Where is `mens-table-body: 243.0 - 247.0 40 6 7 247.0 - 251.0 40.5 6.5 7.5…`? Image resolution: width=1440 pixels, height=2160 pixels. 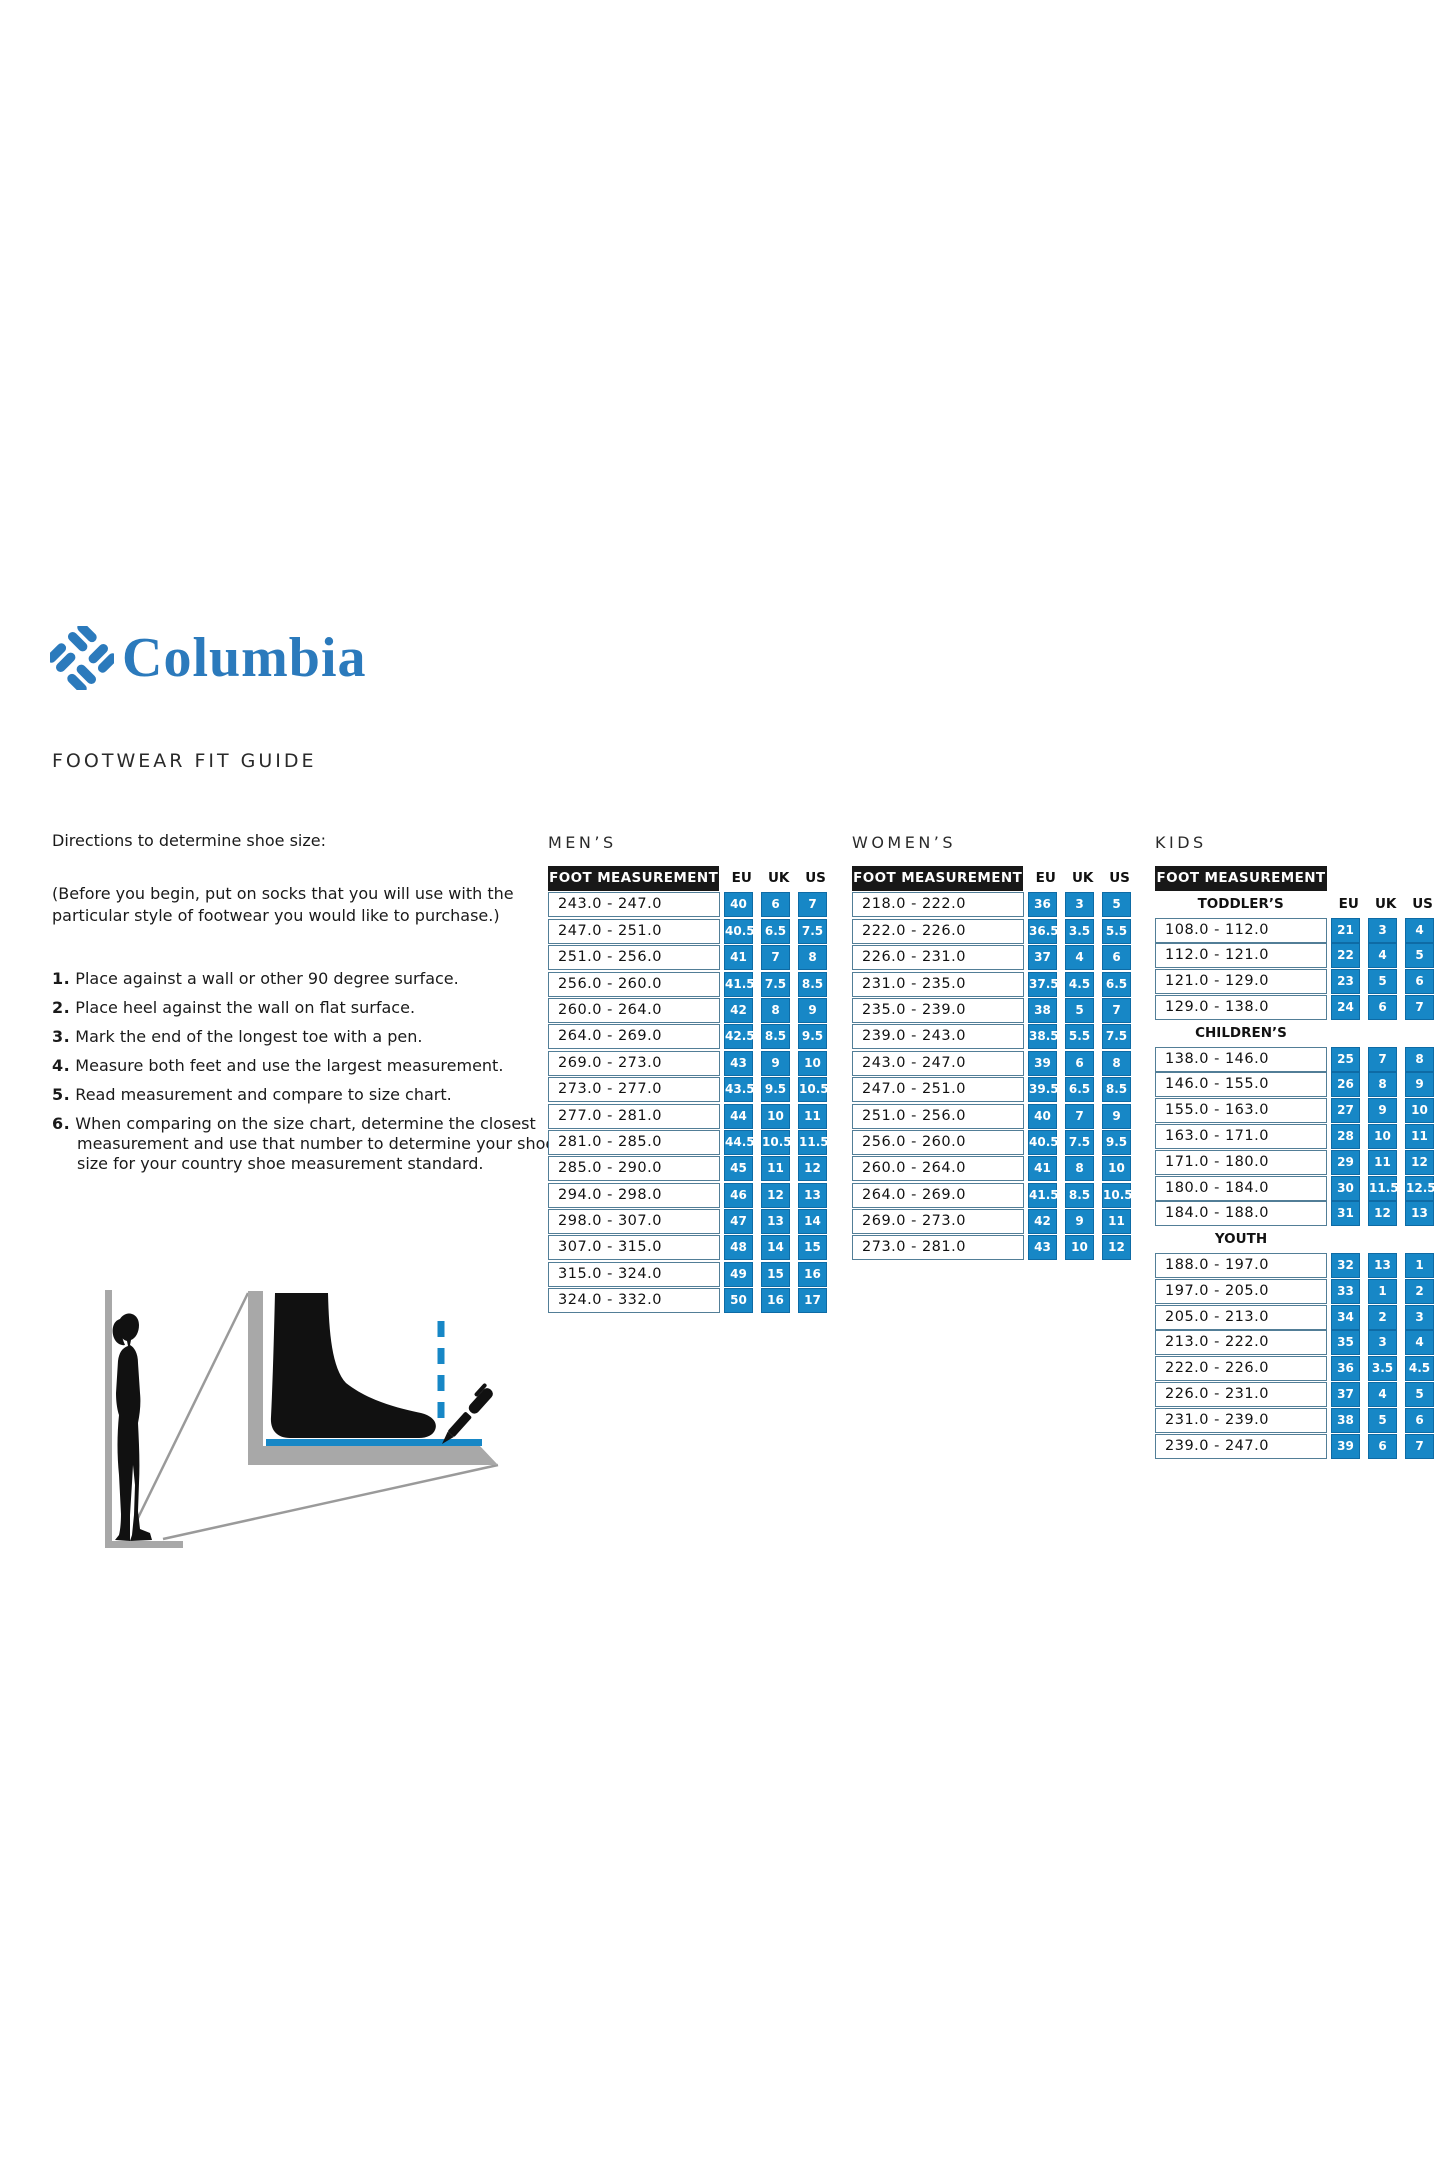 mens-table-body: 243.0 - 247.0 40 6 7 247.0 - 251.0 40.5 6.5 7.5… is located at coordinates (689, 1103).